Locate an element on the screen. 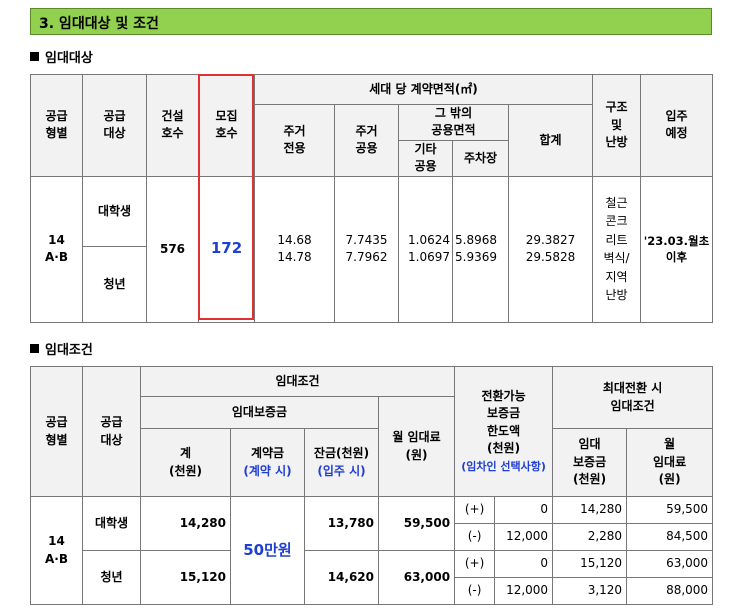 The width and height of the screenshot is (729, 610). row-youth-monthly: 63,000 is located at coordinates (416, 577).